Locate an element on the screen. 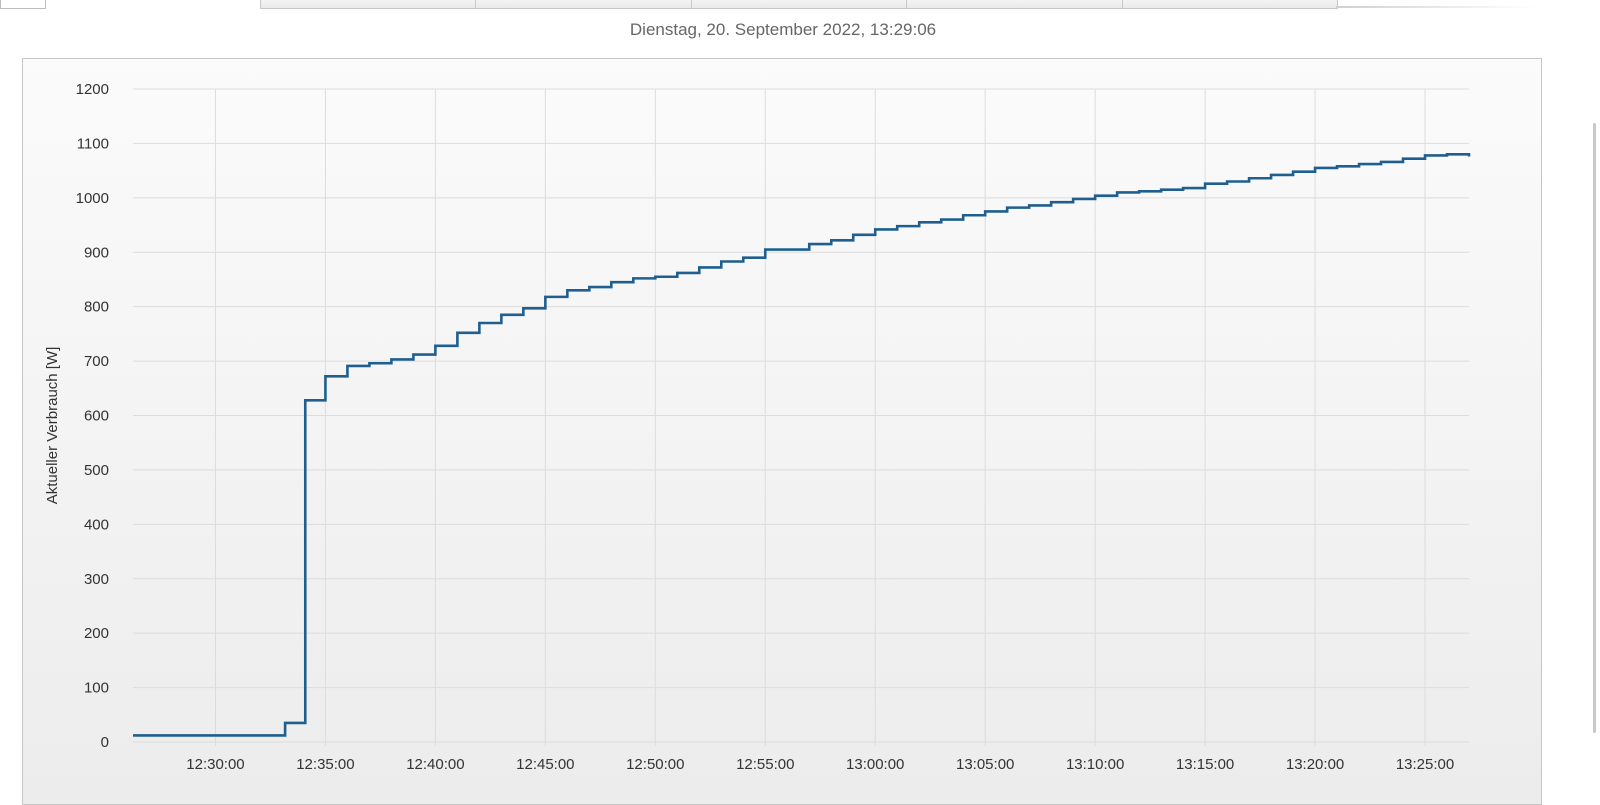 This screenshot has width=1600, height=805. y-tick-label: 500 is located at coordinates (96, 470).